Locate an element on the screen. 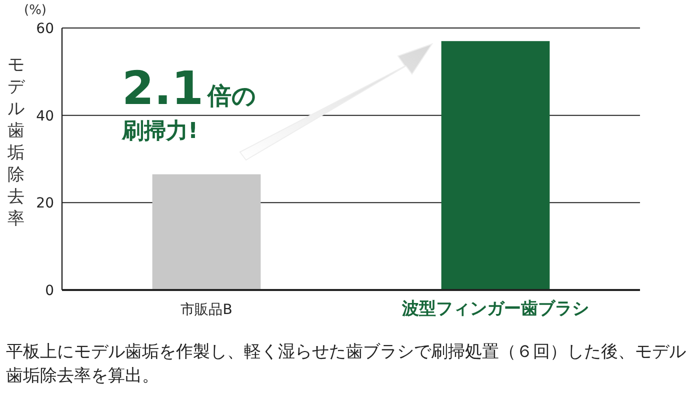 The height and width of the screenshot is (394, 694). y-axis-title: モデル歯垢除去率 is located at coordinates (16, 142).